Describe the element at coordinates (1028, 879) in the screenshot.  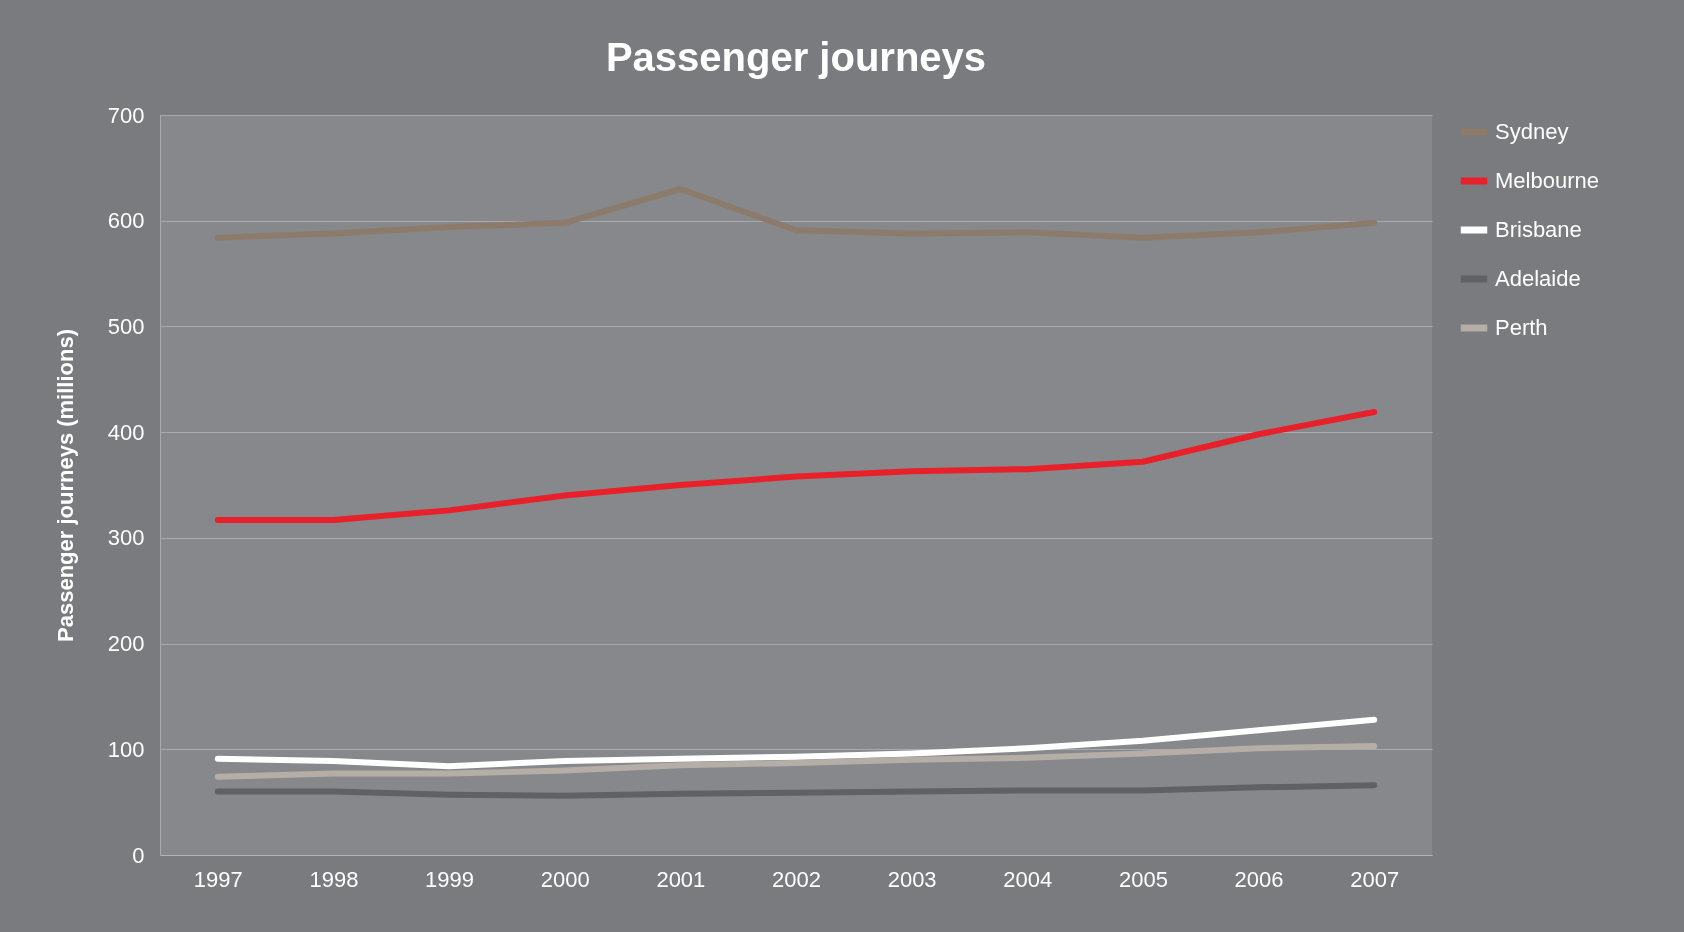
I see `x-tick-label: 2004` at that location.